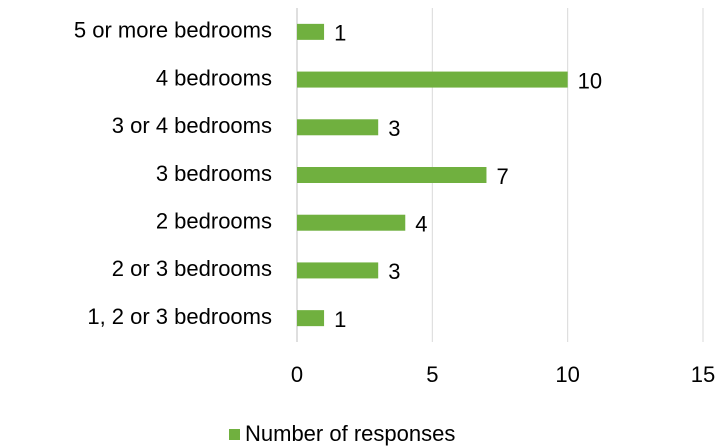  Describe the element at coordinates (214, 77) in the screenshot. I see `y-tick-label: 4 bedrooms` at that location.